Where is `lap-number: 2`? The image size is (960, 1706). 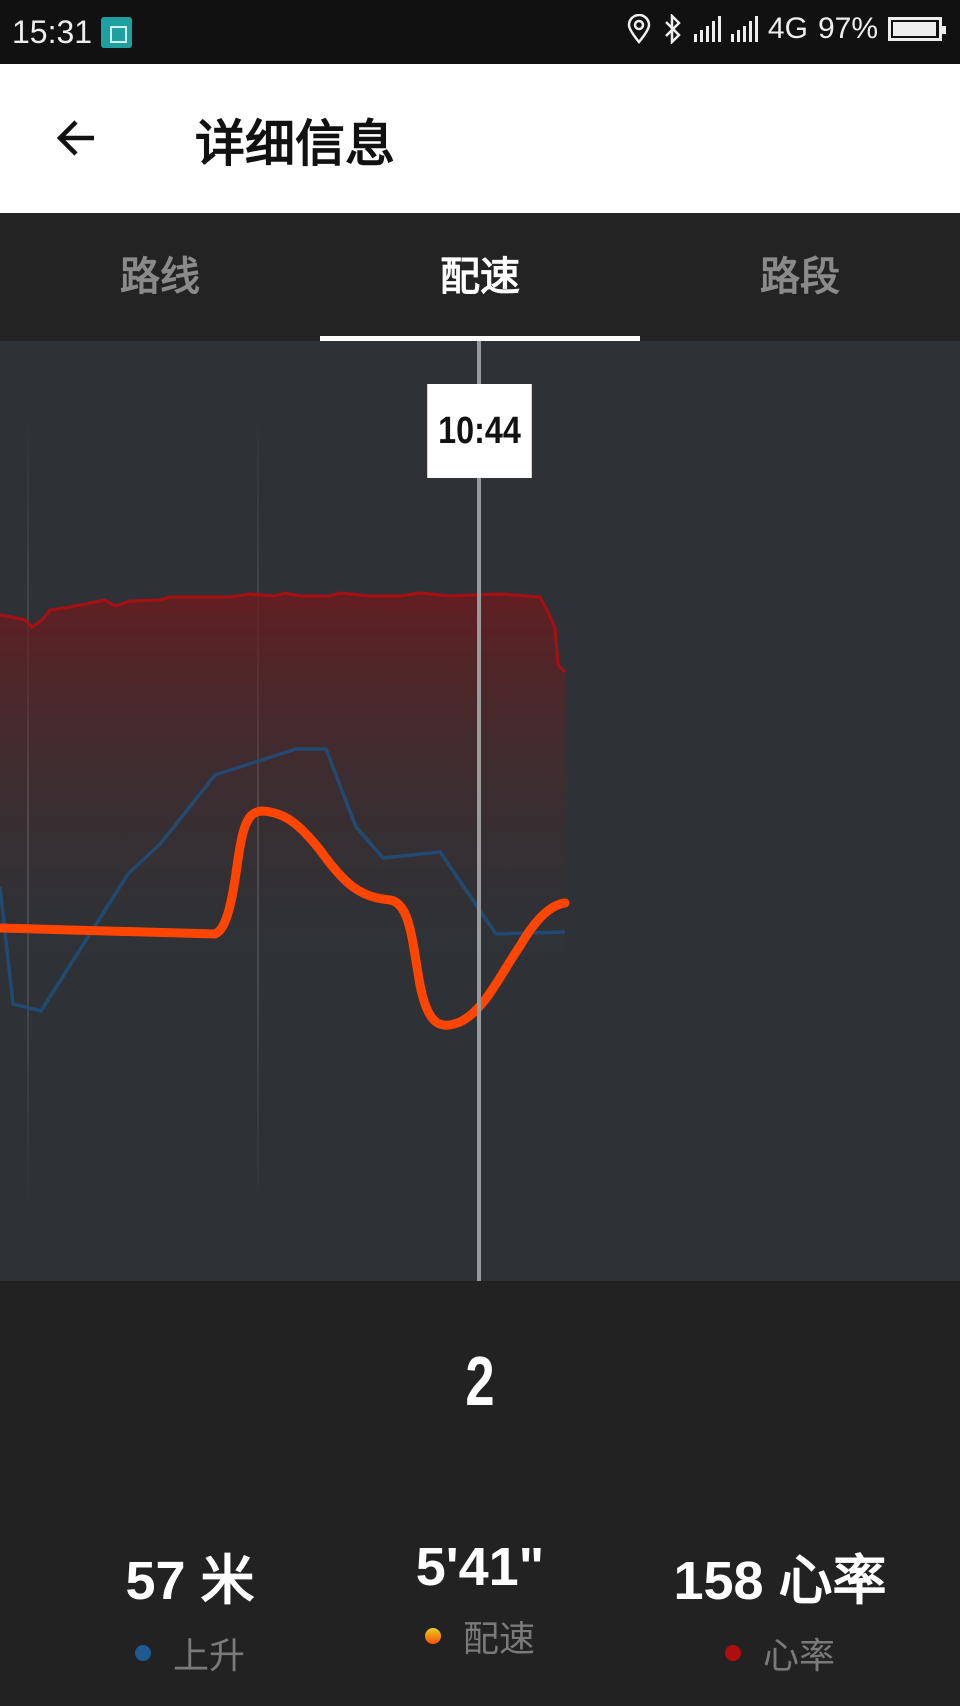
lap-number: 2 is located at coordinates (480, 1381).